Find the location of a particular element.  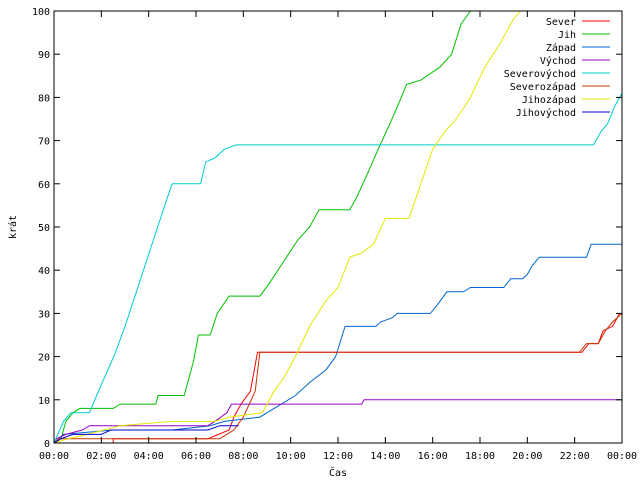

x-tick-label: 06:00 is located at coordinates (196, 456).